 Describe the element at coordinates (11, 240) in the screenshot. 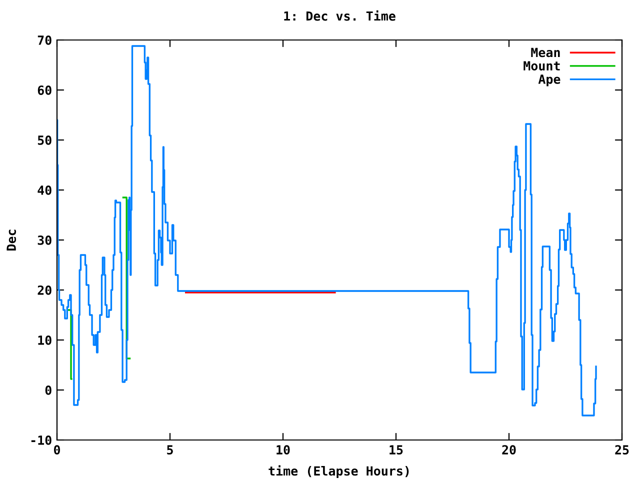

I see `y-axis-title: Dec` at that location.